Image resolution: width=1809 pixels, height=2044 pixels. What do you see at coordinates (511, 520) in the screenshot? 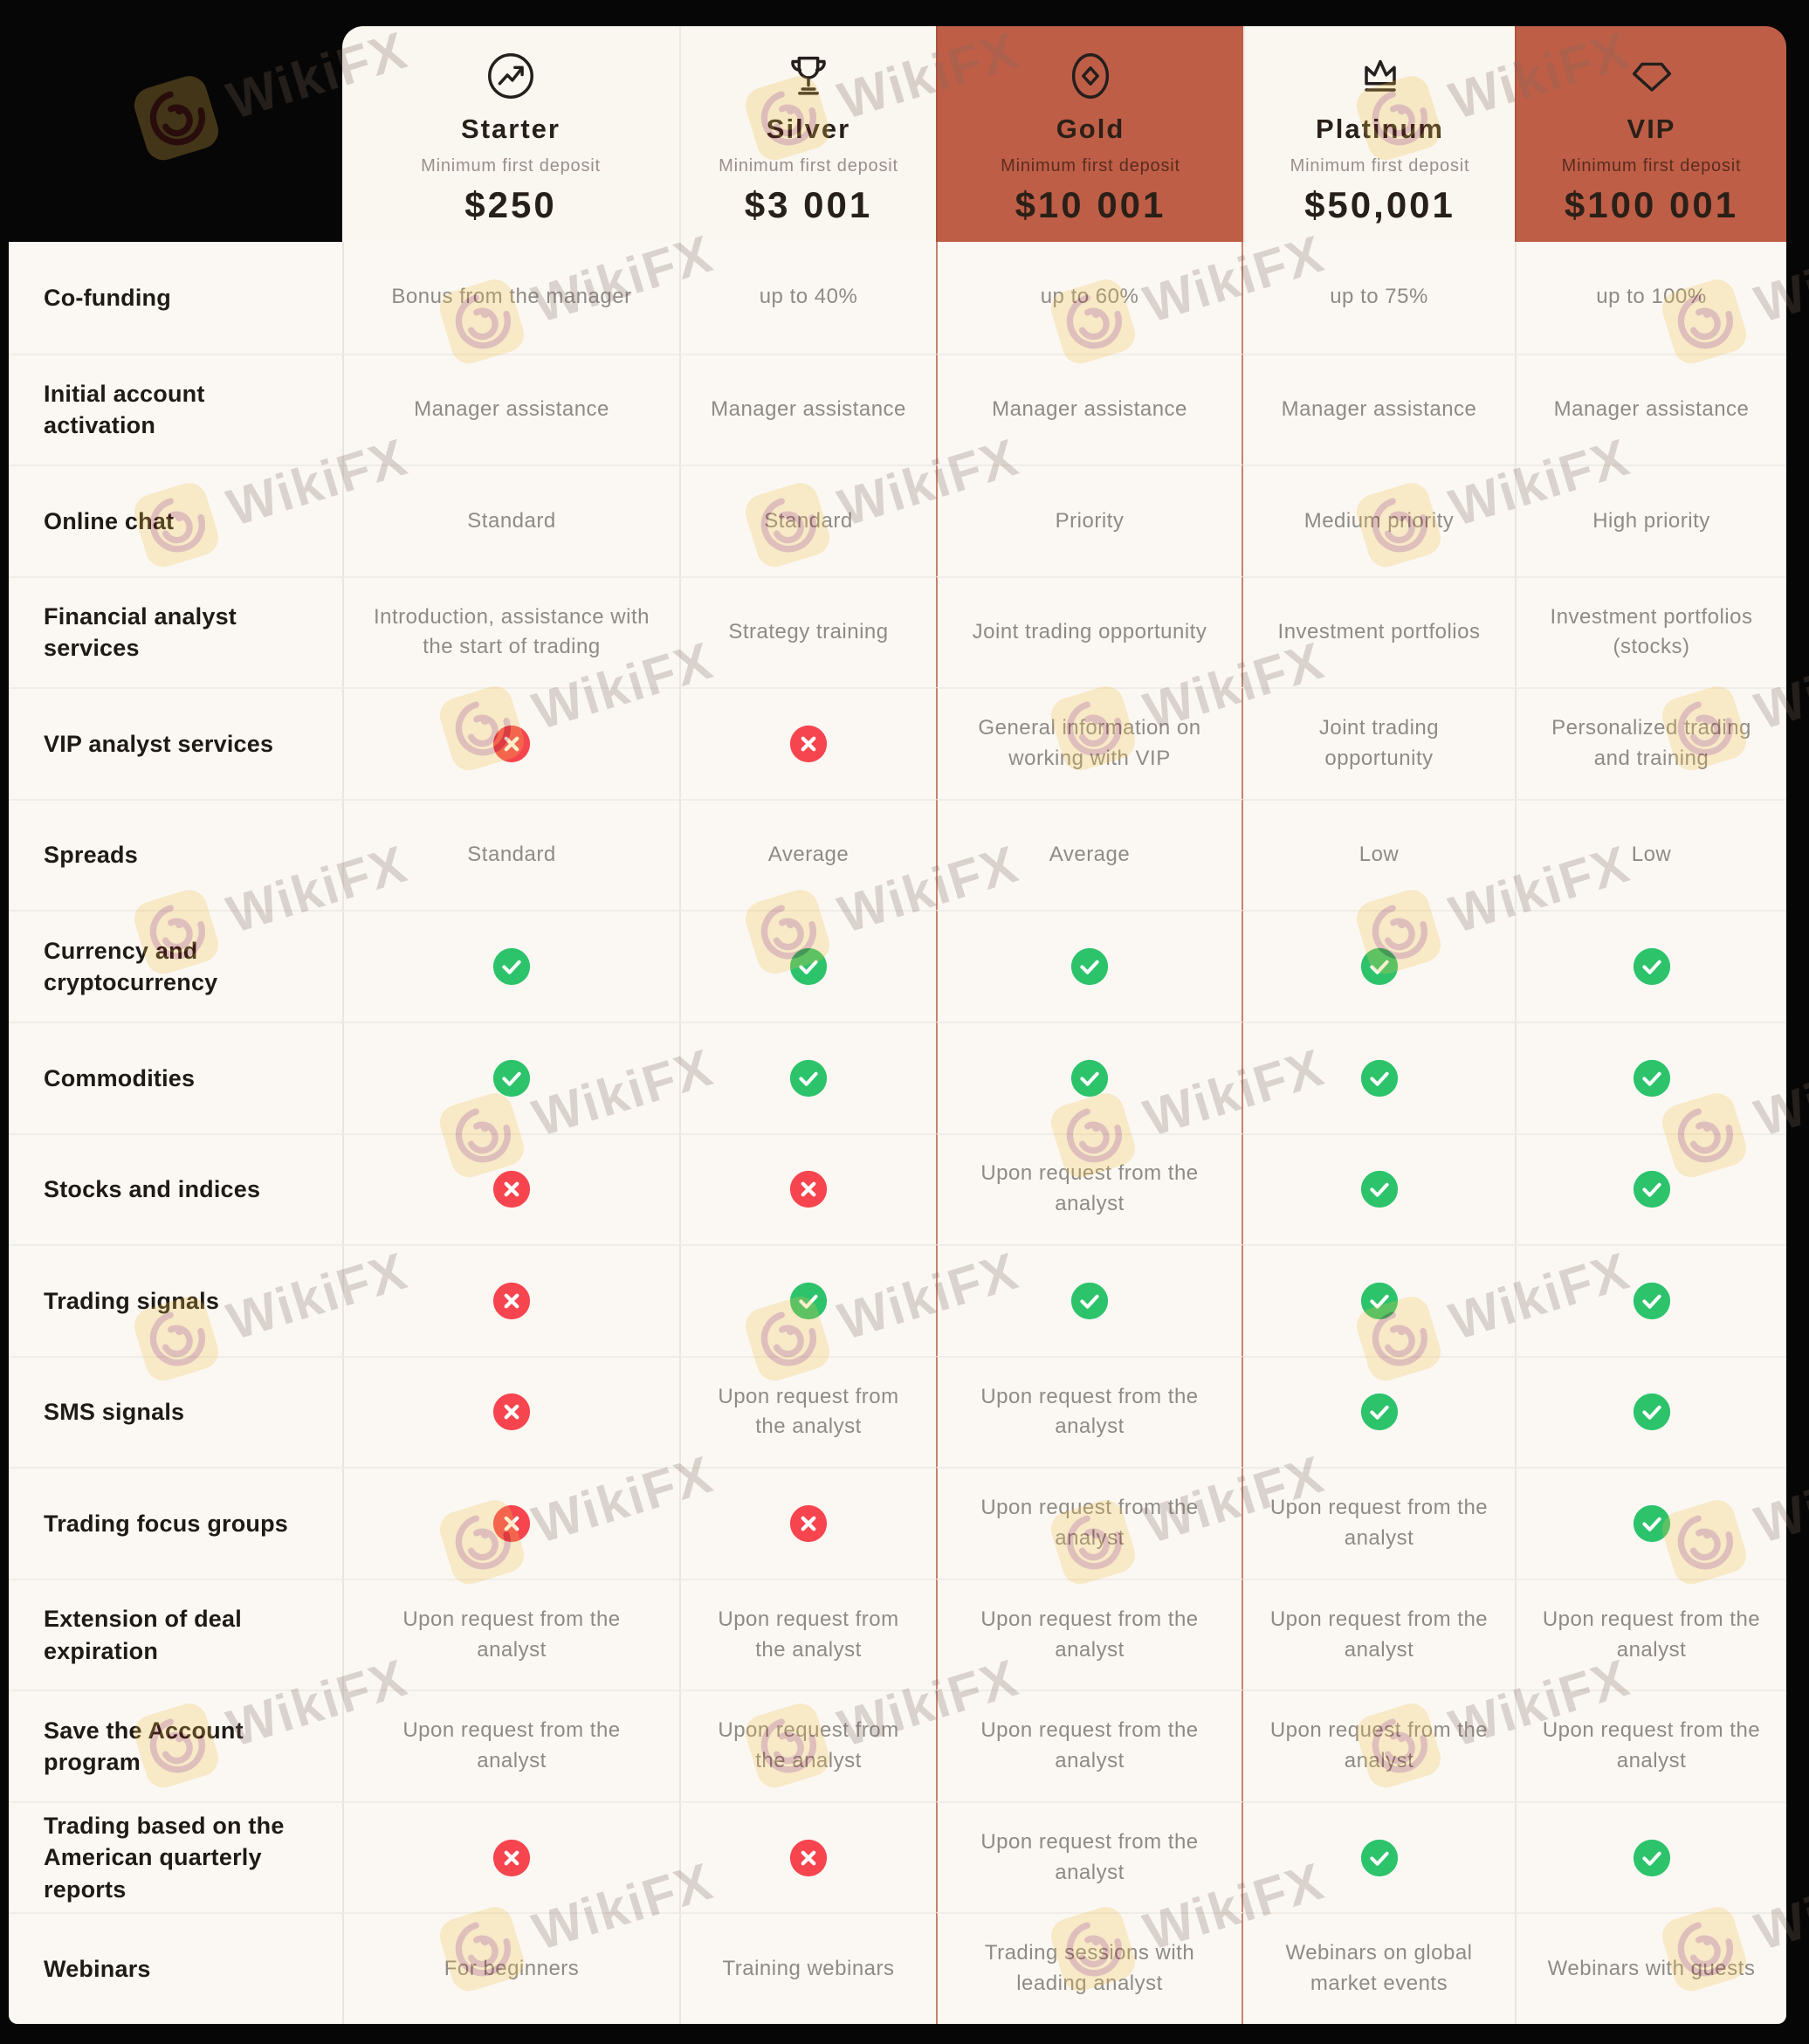
I see `feature-value: Standard` at bounding box center [511, 520].